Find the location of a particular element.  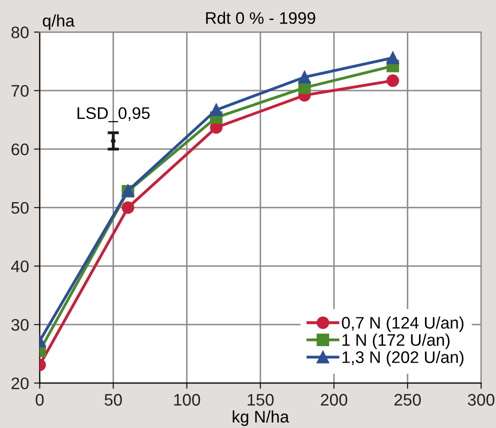

legend-label: 1,3 N (202 U/an) is located at coordinates (403, 358).